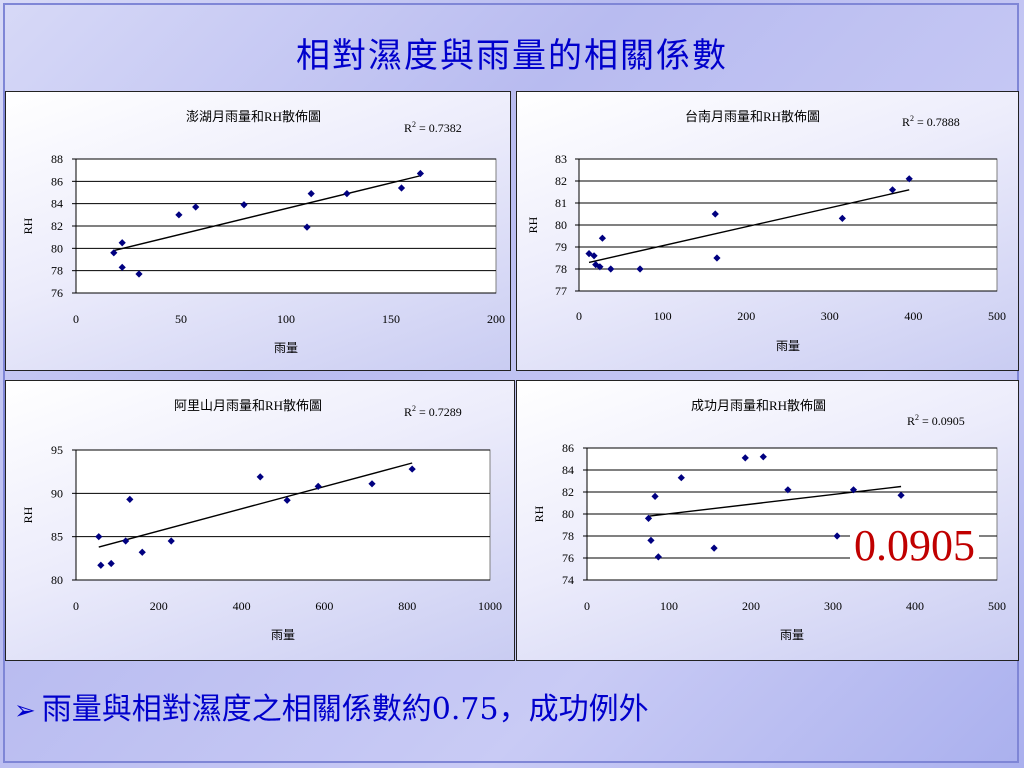  Describe the element at coordinates (561, 247) in the screenshot. I see `y-tick-label: 79` at that location.